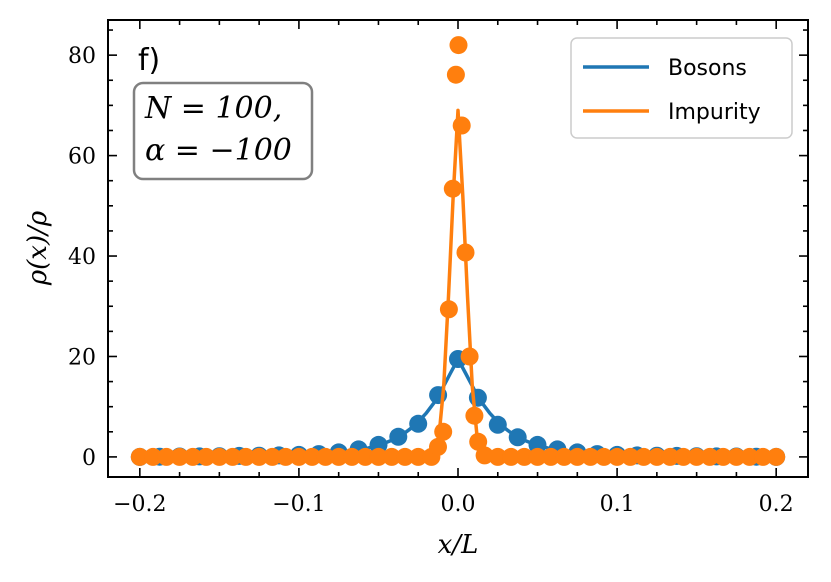 The image size is (831, 582). I want to click on legend-label-impurity: Impurity, so click(714, 112).